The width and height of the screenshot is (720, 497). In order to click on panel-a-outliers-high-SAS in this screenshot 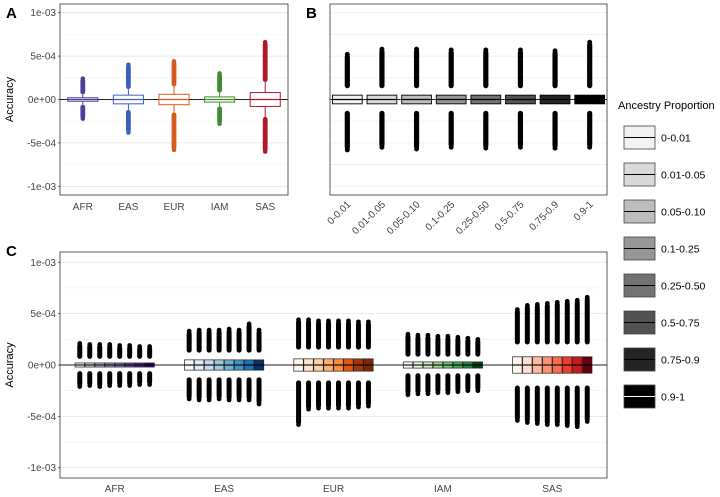, I will do `click(265, 62)`.